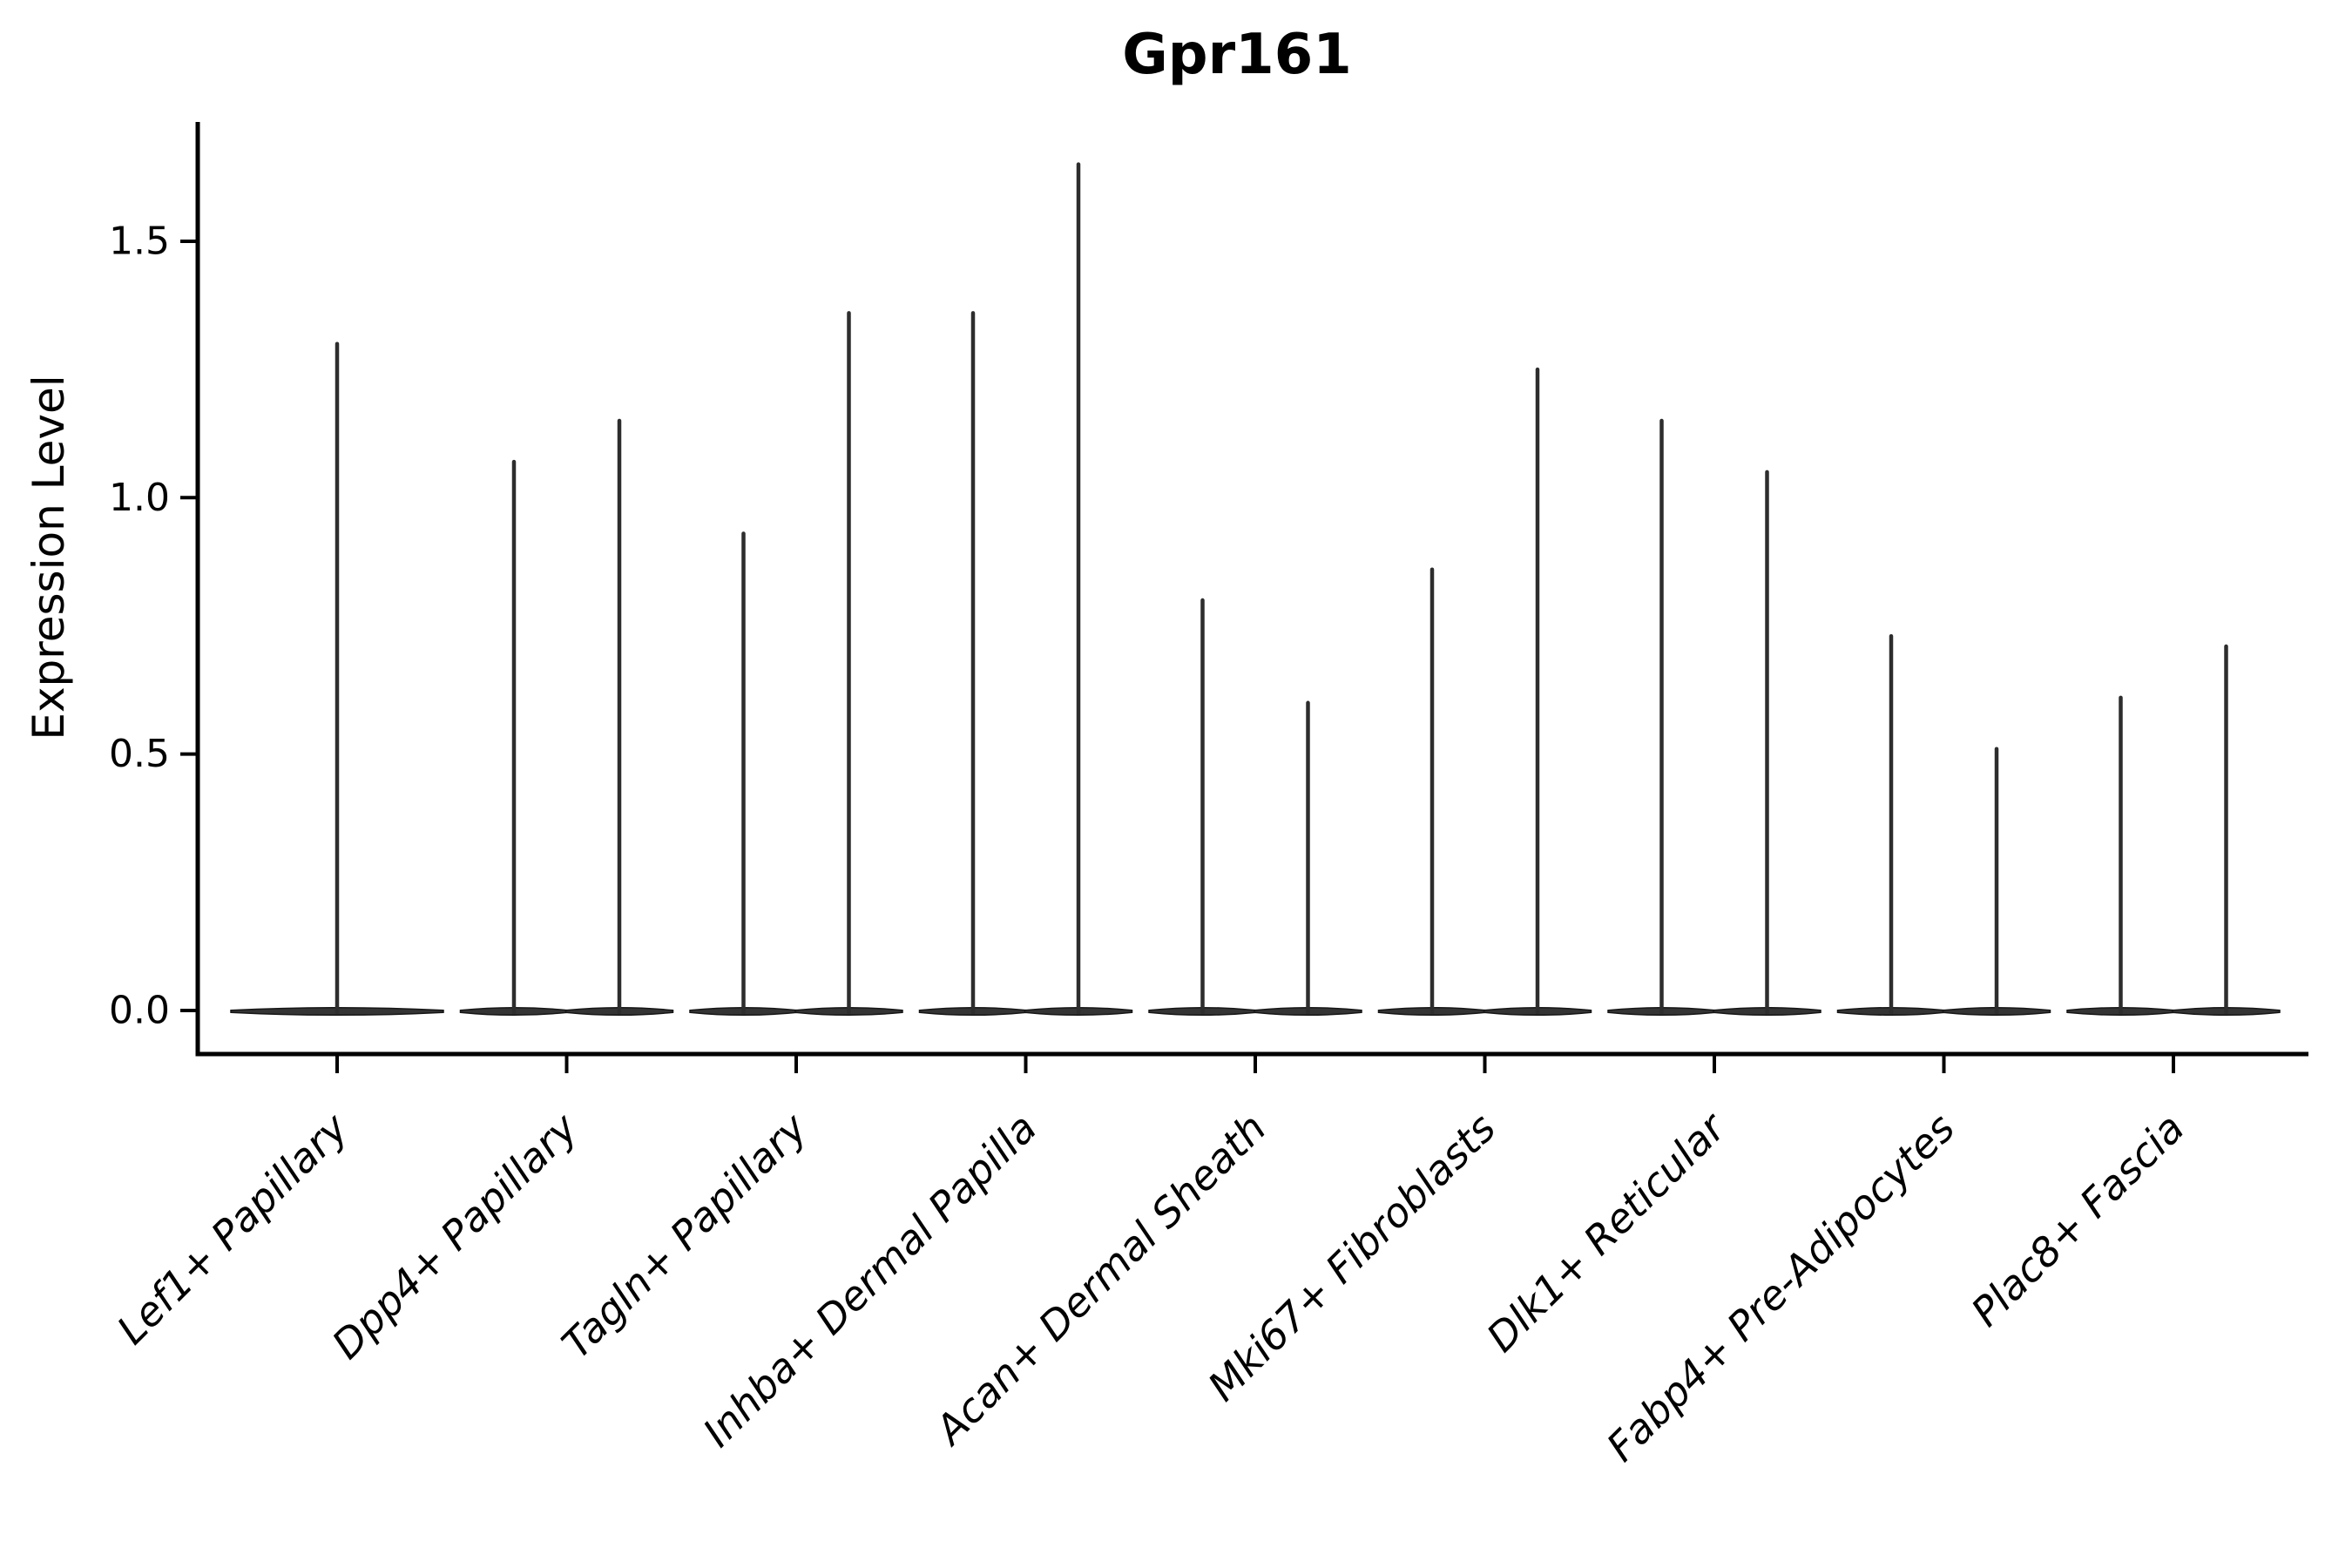 This screenshot has width=2352, height=1568. What do you see at coordinates (2077, 1220) in the screenshot?
I see `x-tick-label: Plac8+ Fascia` at bounding box center [2077, 1220].